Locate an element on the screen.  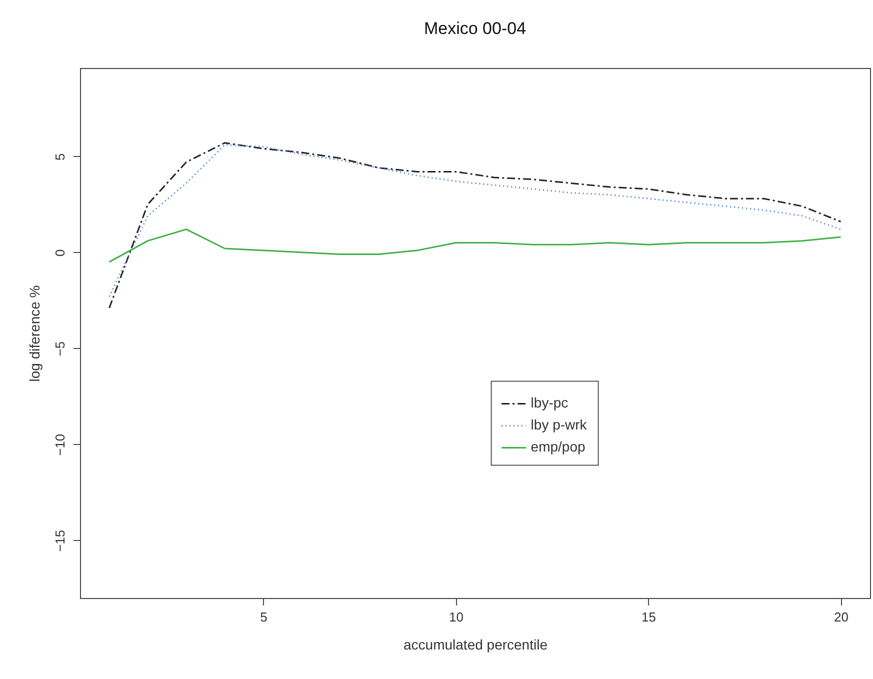
x-tick-label: 15 is located at coordinates (649, 617).